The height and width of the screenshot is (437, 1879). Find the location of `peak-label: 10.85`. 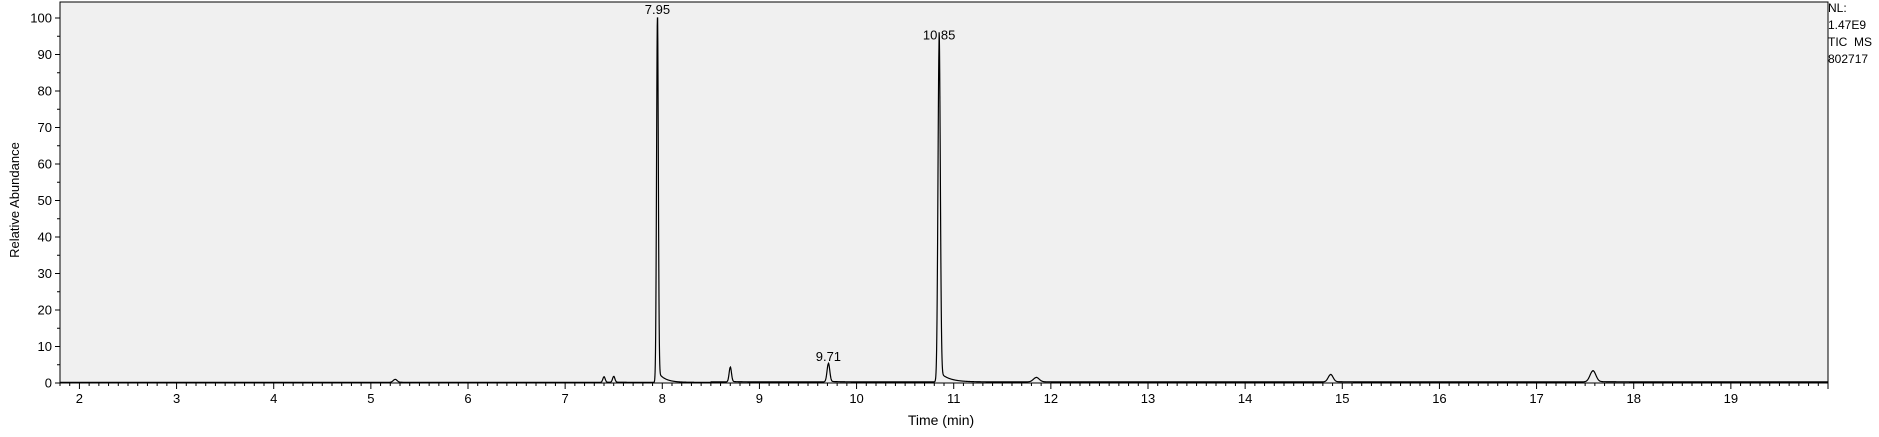

peak-label: 10.85 is located at coordinates (939, 35).